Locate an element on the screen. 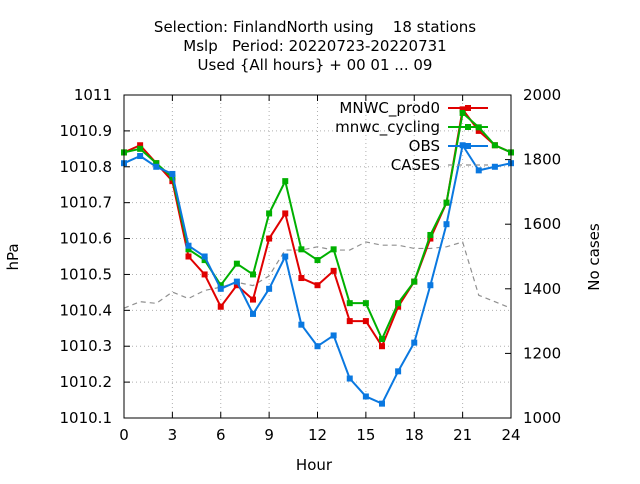  y2-tick-label: 2000 is located at coordinates (542, 95).